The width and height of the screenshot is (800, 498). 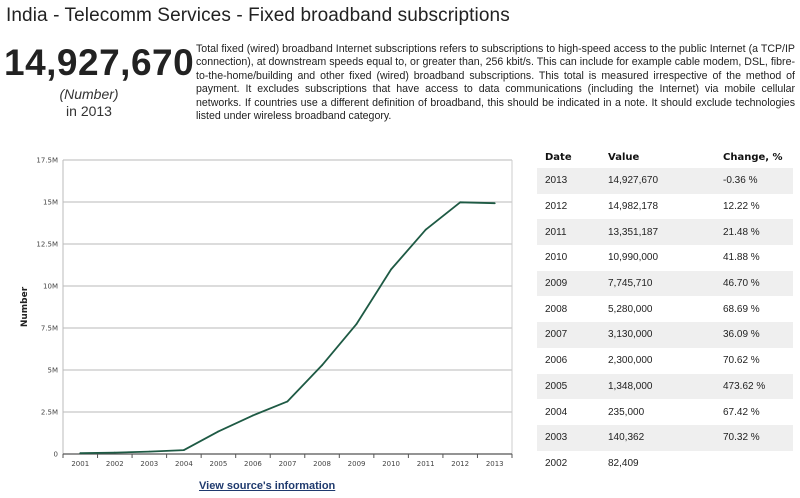 I want to click on cell-date: 2012, so click(x=556, y=207).